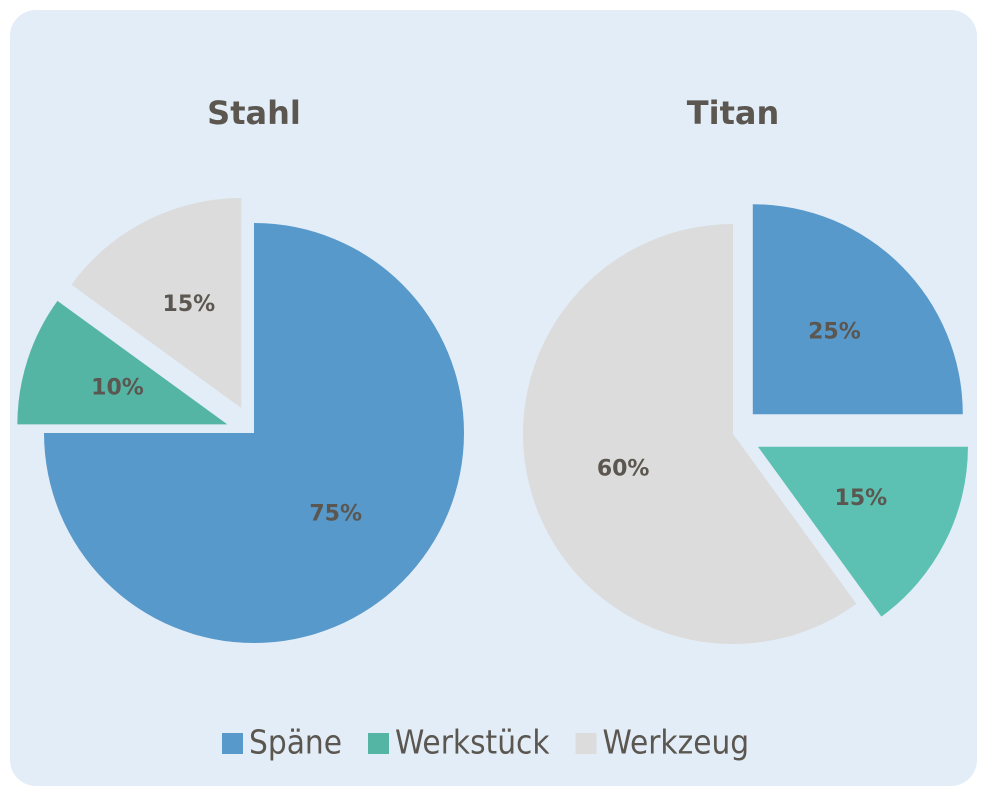 The image size is (990, 802). What do you see at coordinates (254, 113) in the screenshot?
I see `chart-title: Stahl` at bounding box center [254, 113].